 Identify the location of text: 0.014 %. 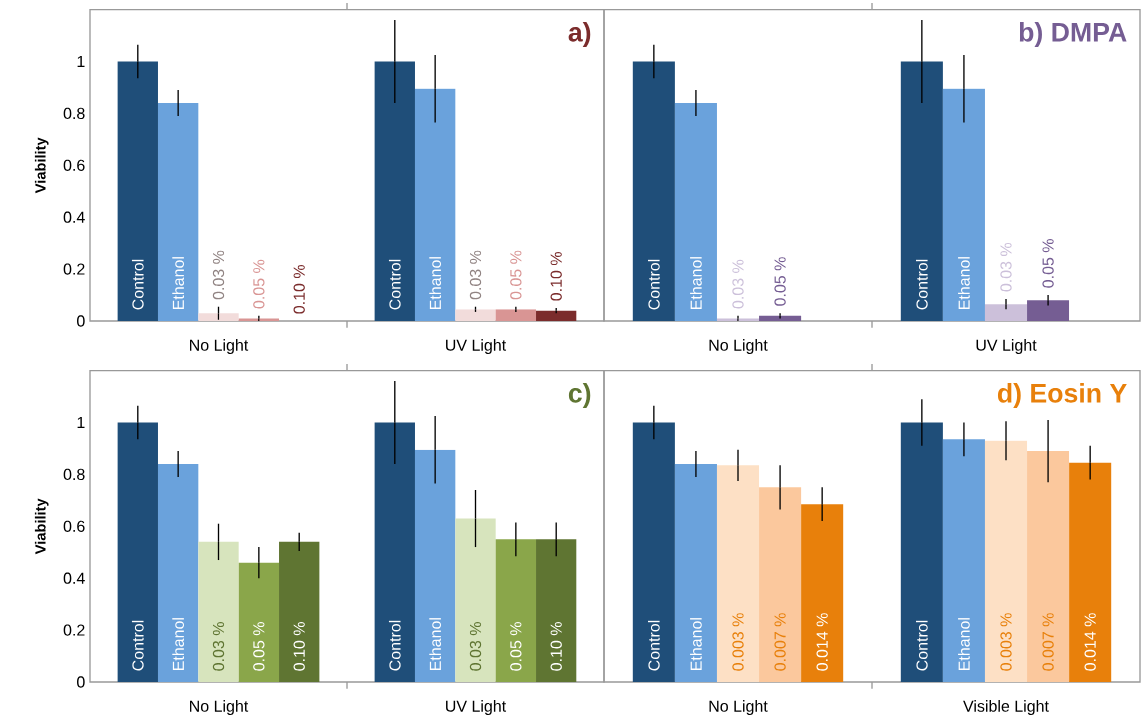
(1090, 642).